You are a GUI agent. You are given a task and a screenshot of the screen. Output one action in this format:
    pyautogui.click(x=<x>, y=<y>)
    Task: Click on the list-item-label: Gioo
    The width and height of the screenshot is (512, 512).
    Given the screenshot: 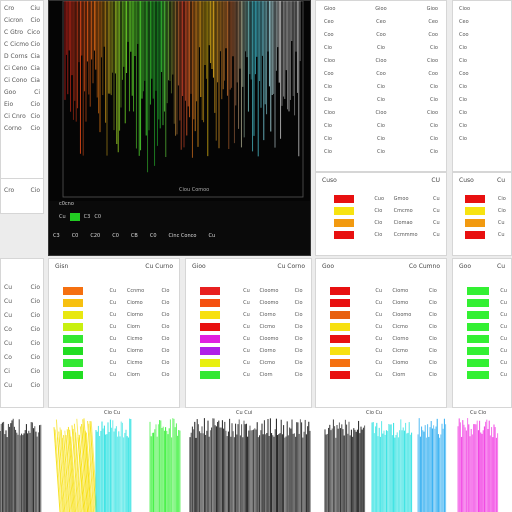 What is the action you would take?
    pyautogui.click(x=330, y=9)
    